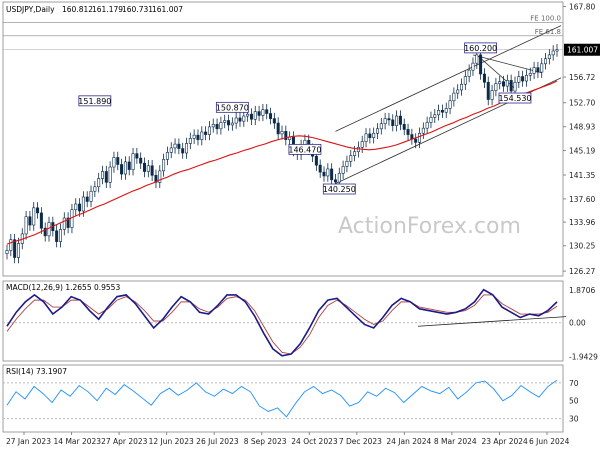 The width and height of the screenshot is (600, 454). What do you see at coordinates (455, 441) in the screenshot?
I see `x-tick-label: 8 Mar 2024` at bounding box center [455, 441].